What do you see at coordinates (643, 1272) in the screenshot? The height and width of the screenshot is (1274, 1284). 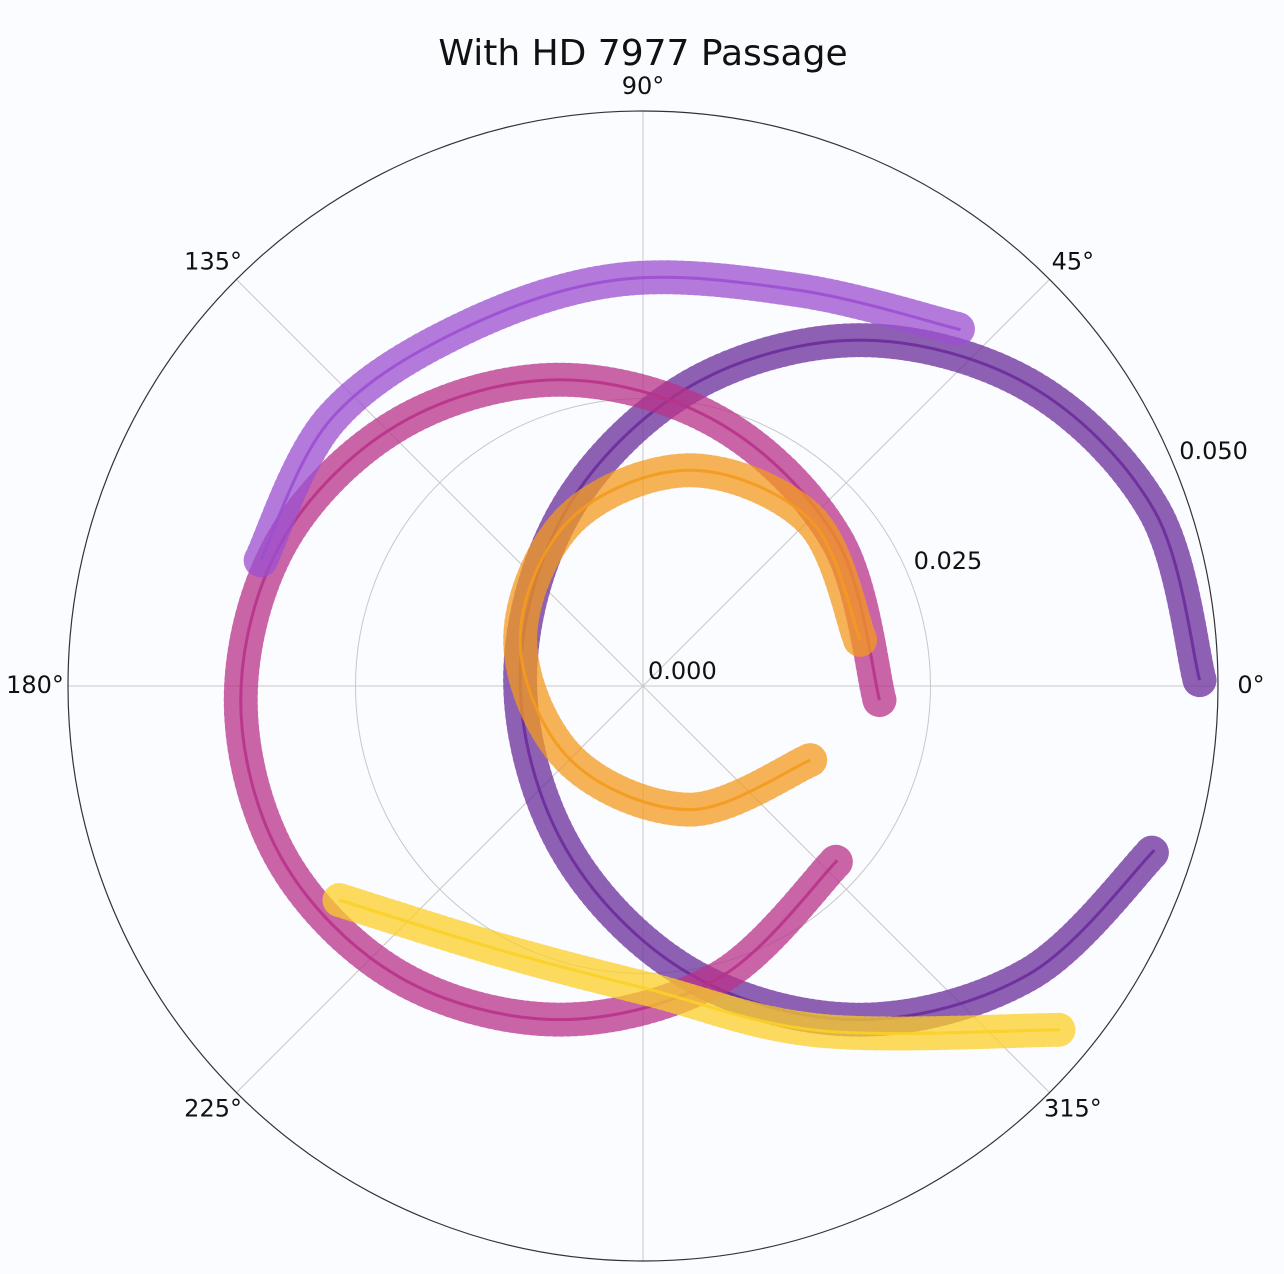 I see `theta-tick-label: 270°` at bounding box center [643, 1272].